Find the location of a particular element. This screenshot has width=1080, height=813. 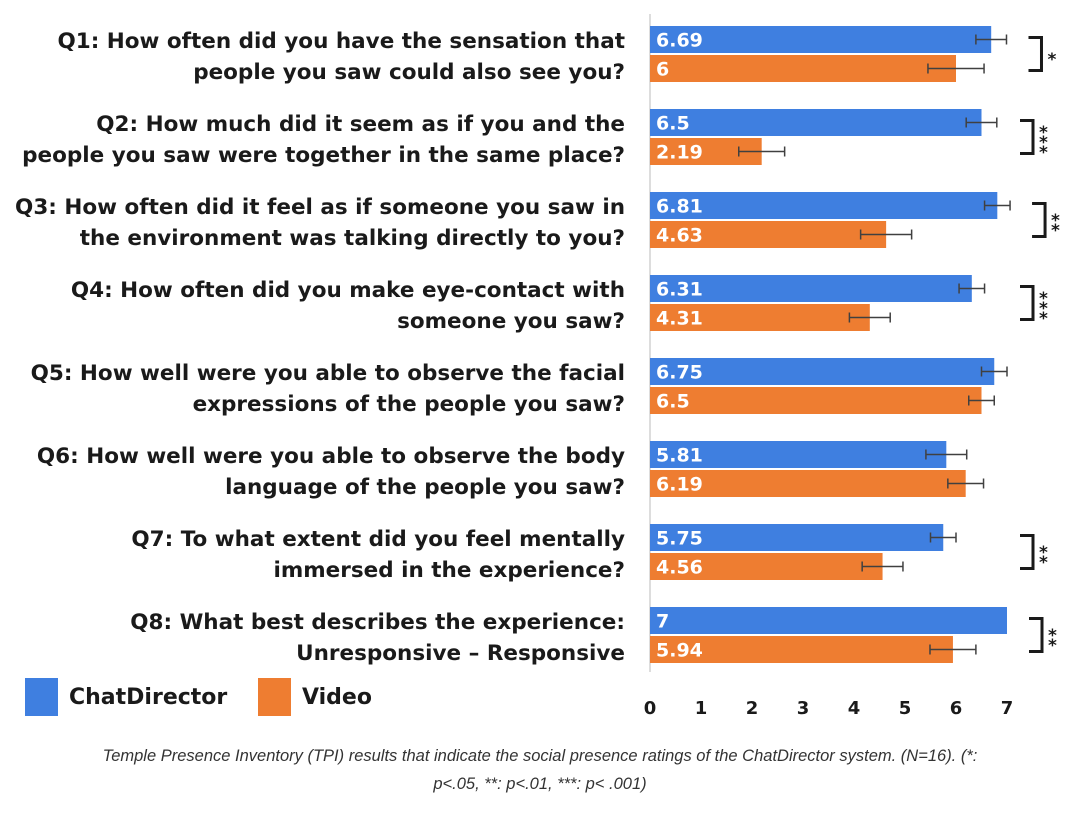

x-tick-label: 3 is located at coordinates (803, 708).